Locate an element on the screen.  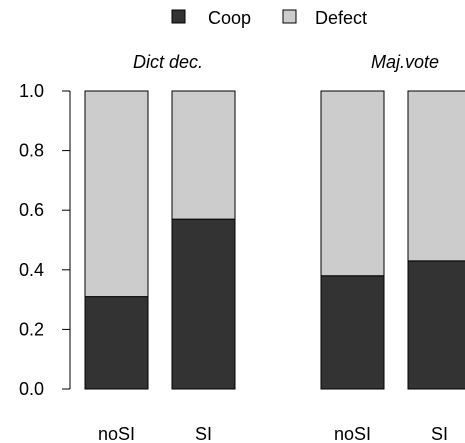
legend-swatch-coop is located at coordinates (178, 16).